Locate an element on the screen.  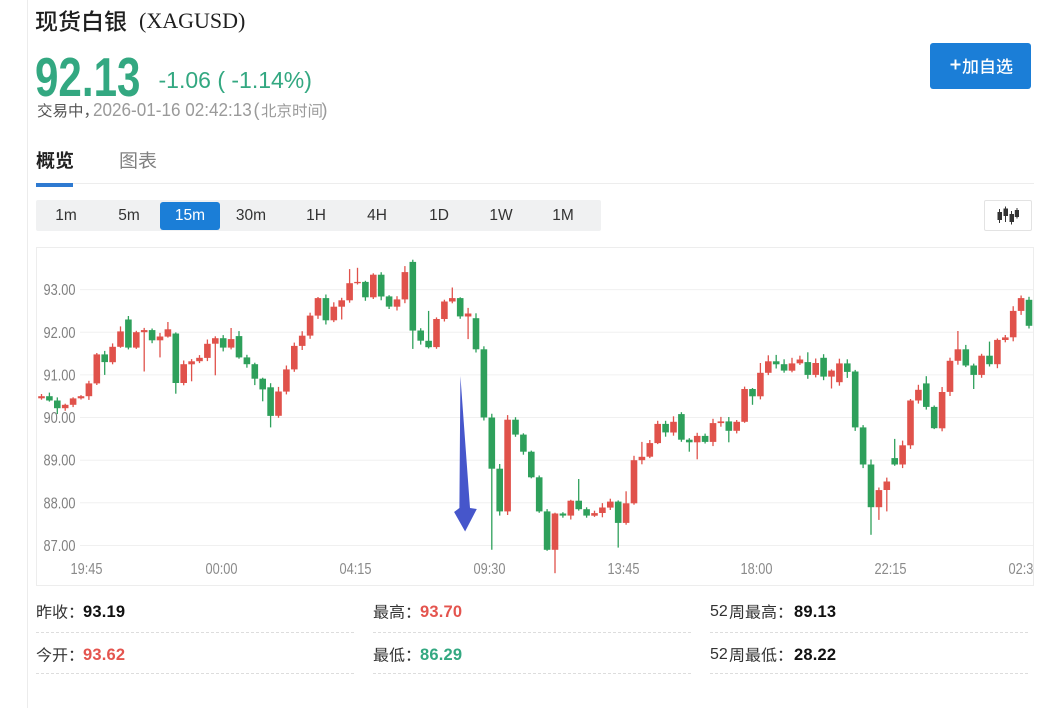
svg-text: 04:15 is located at coordinates (356, 569).